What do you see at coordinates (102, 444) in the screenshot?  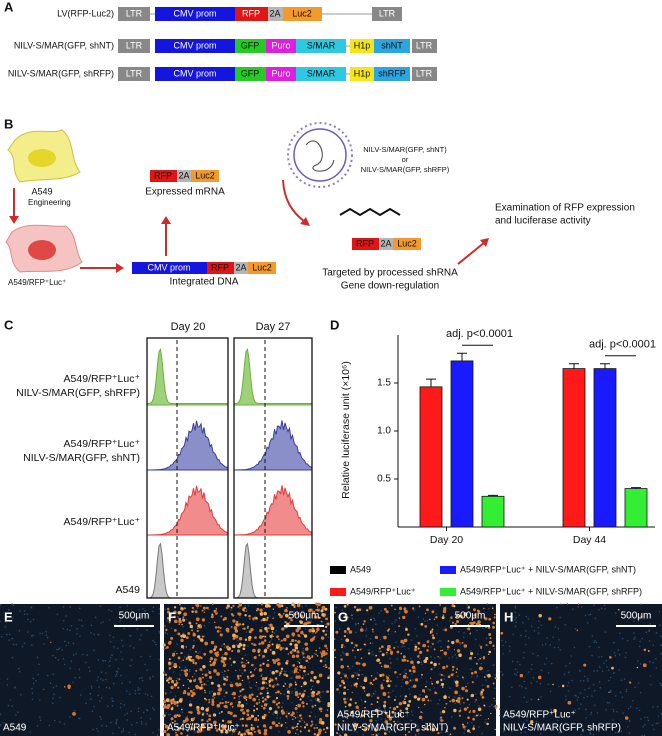 I see `row-label: A549/RFP⁺Luc⁺` at bounding box center [102, 444].